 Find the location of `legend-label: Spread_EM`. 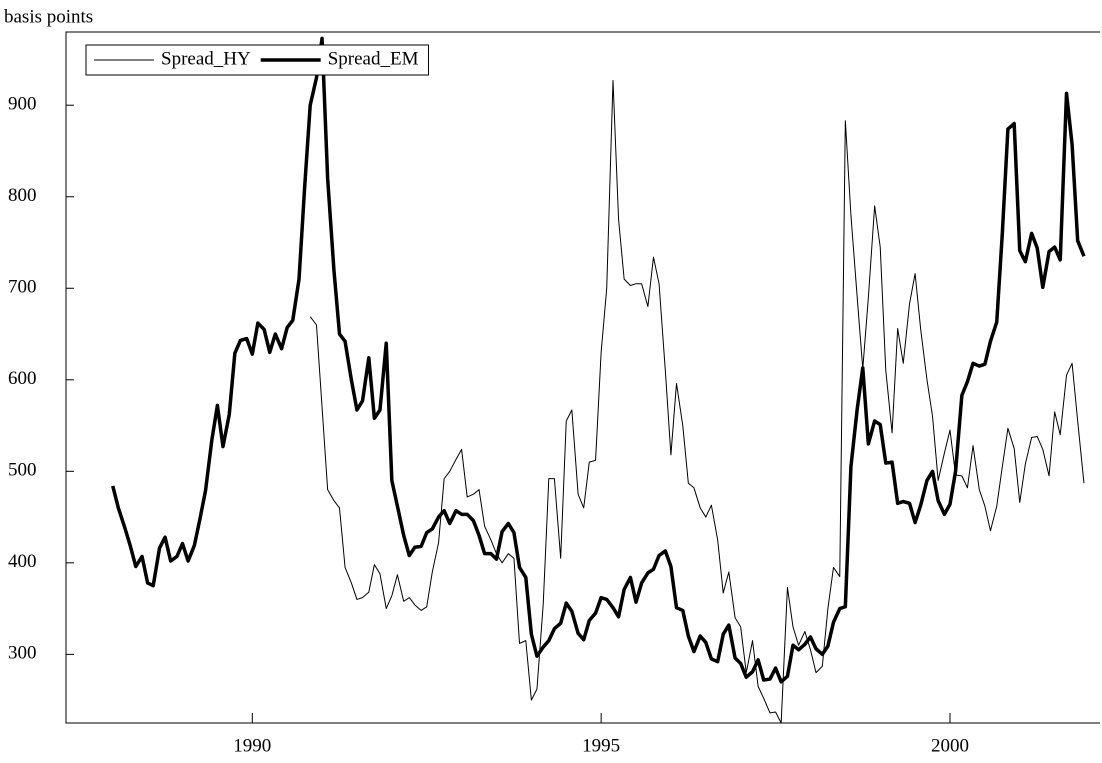

legend-label: Spread_EM is located at coordinates (373, 58).